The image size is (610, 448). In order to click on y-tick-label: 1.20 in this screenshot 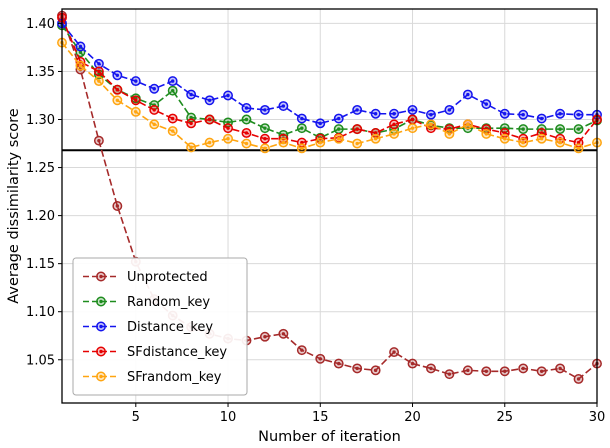, I will do `click(40, 216)`.